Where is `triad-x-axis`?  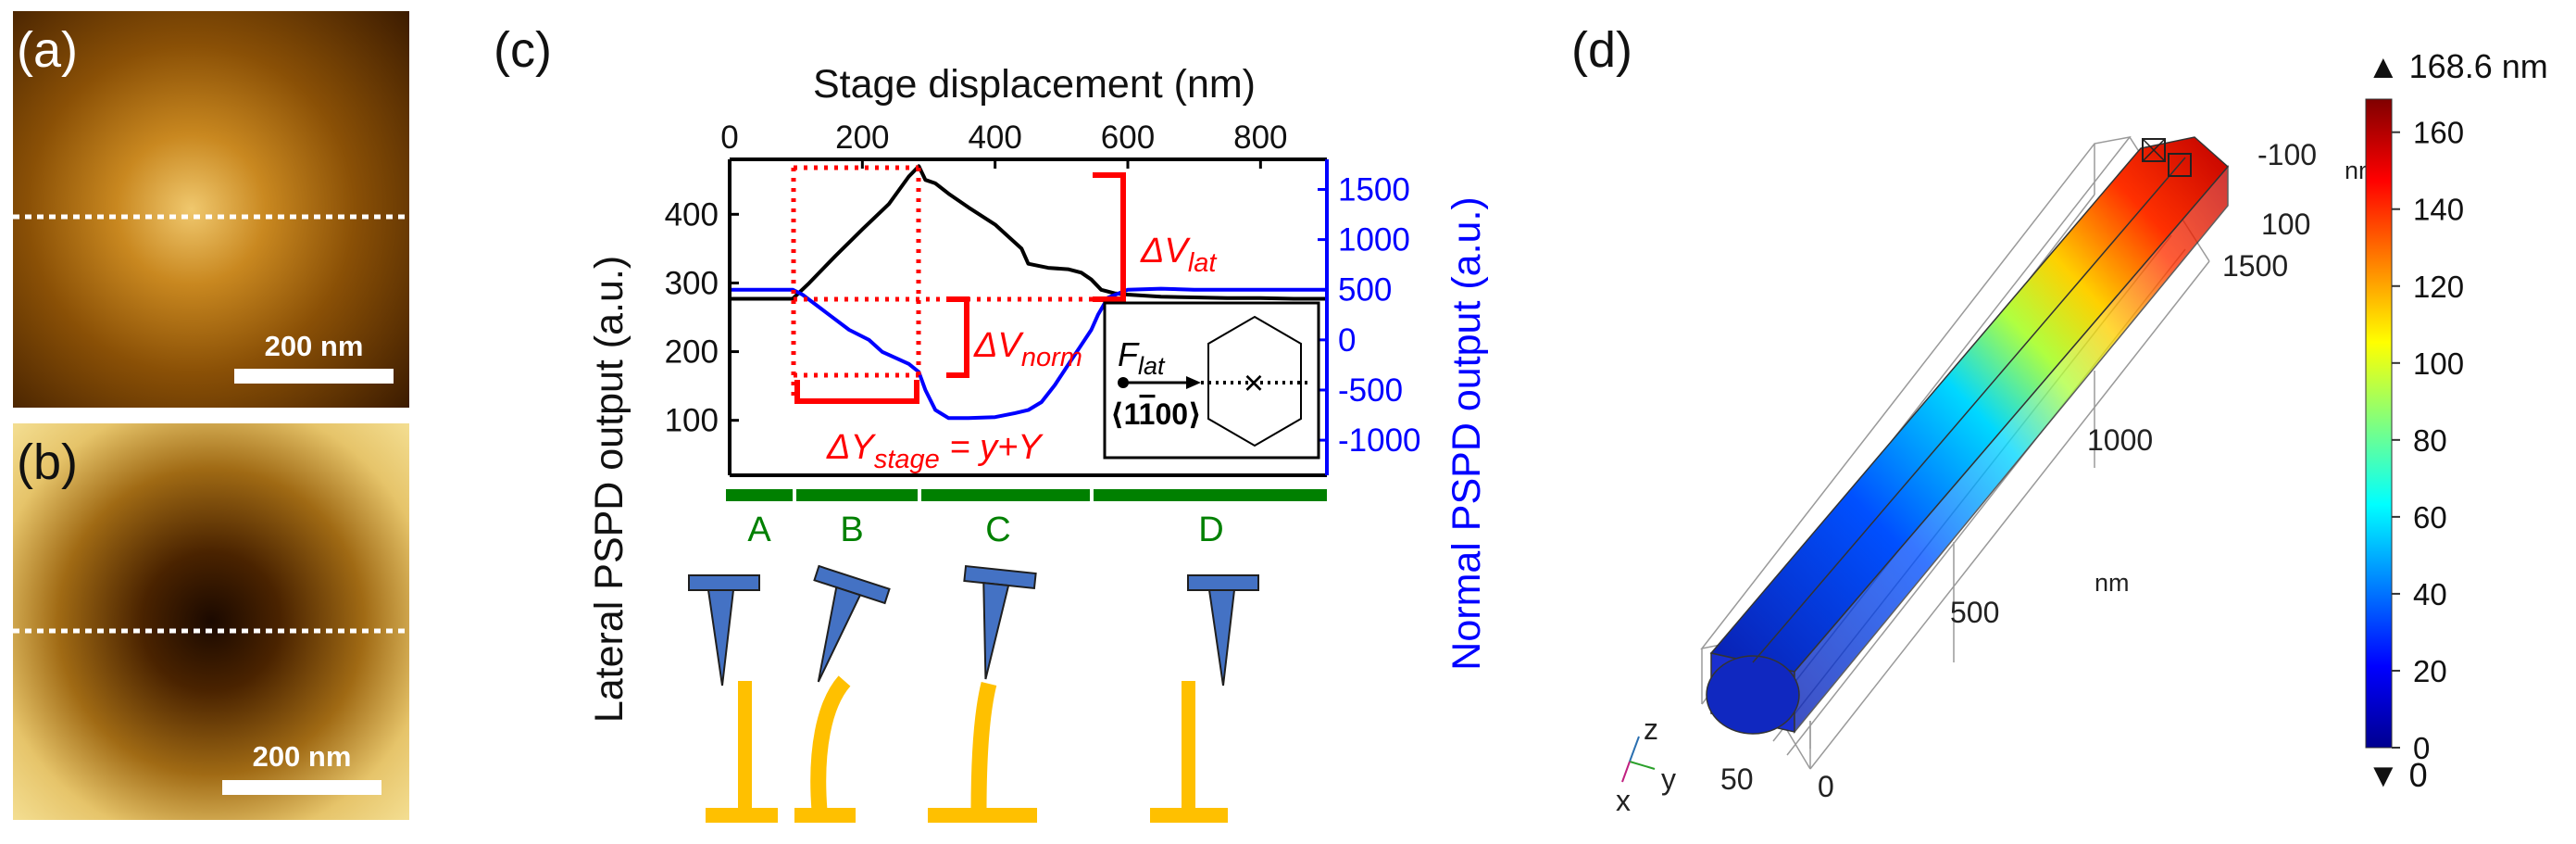 triad-x-axis is located at coordinates (1626, 772).